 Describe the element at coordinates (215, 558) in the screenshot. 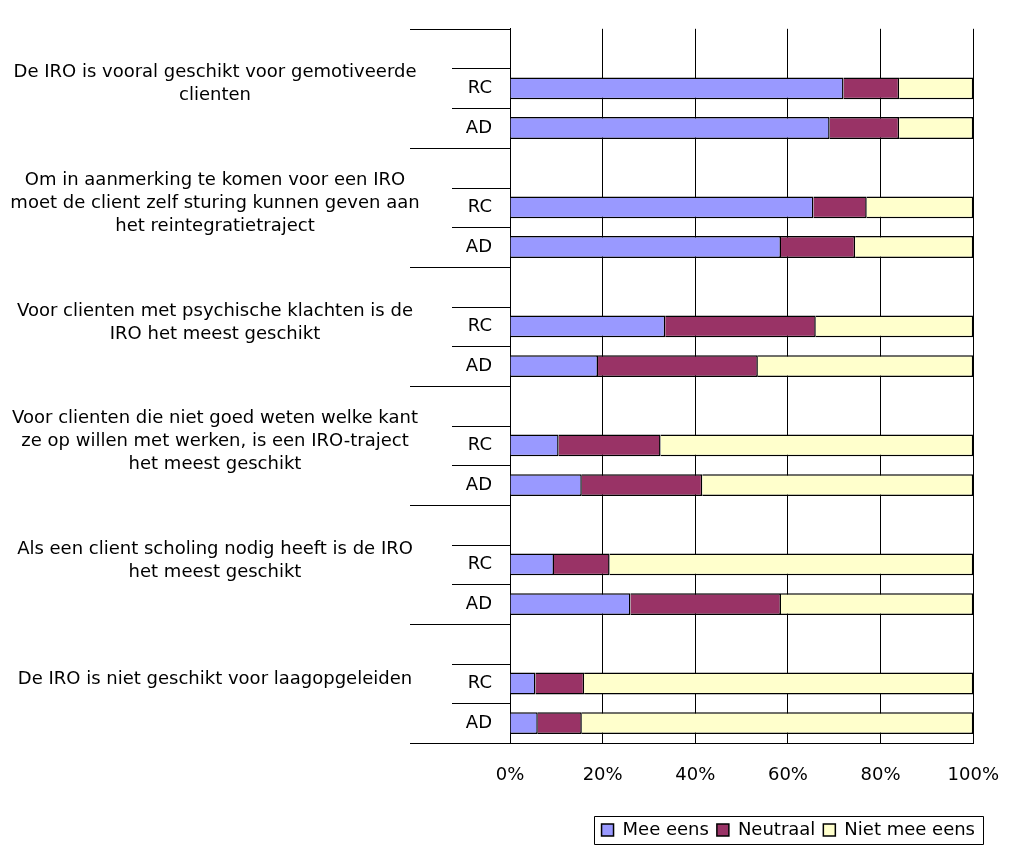

I see `text: Als een client scholing nodig heeft is de IRO het meest geschikt` at that location.